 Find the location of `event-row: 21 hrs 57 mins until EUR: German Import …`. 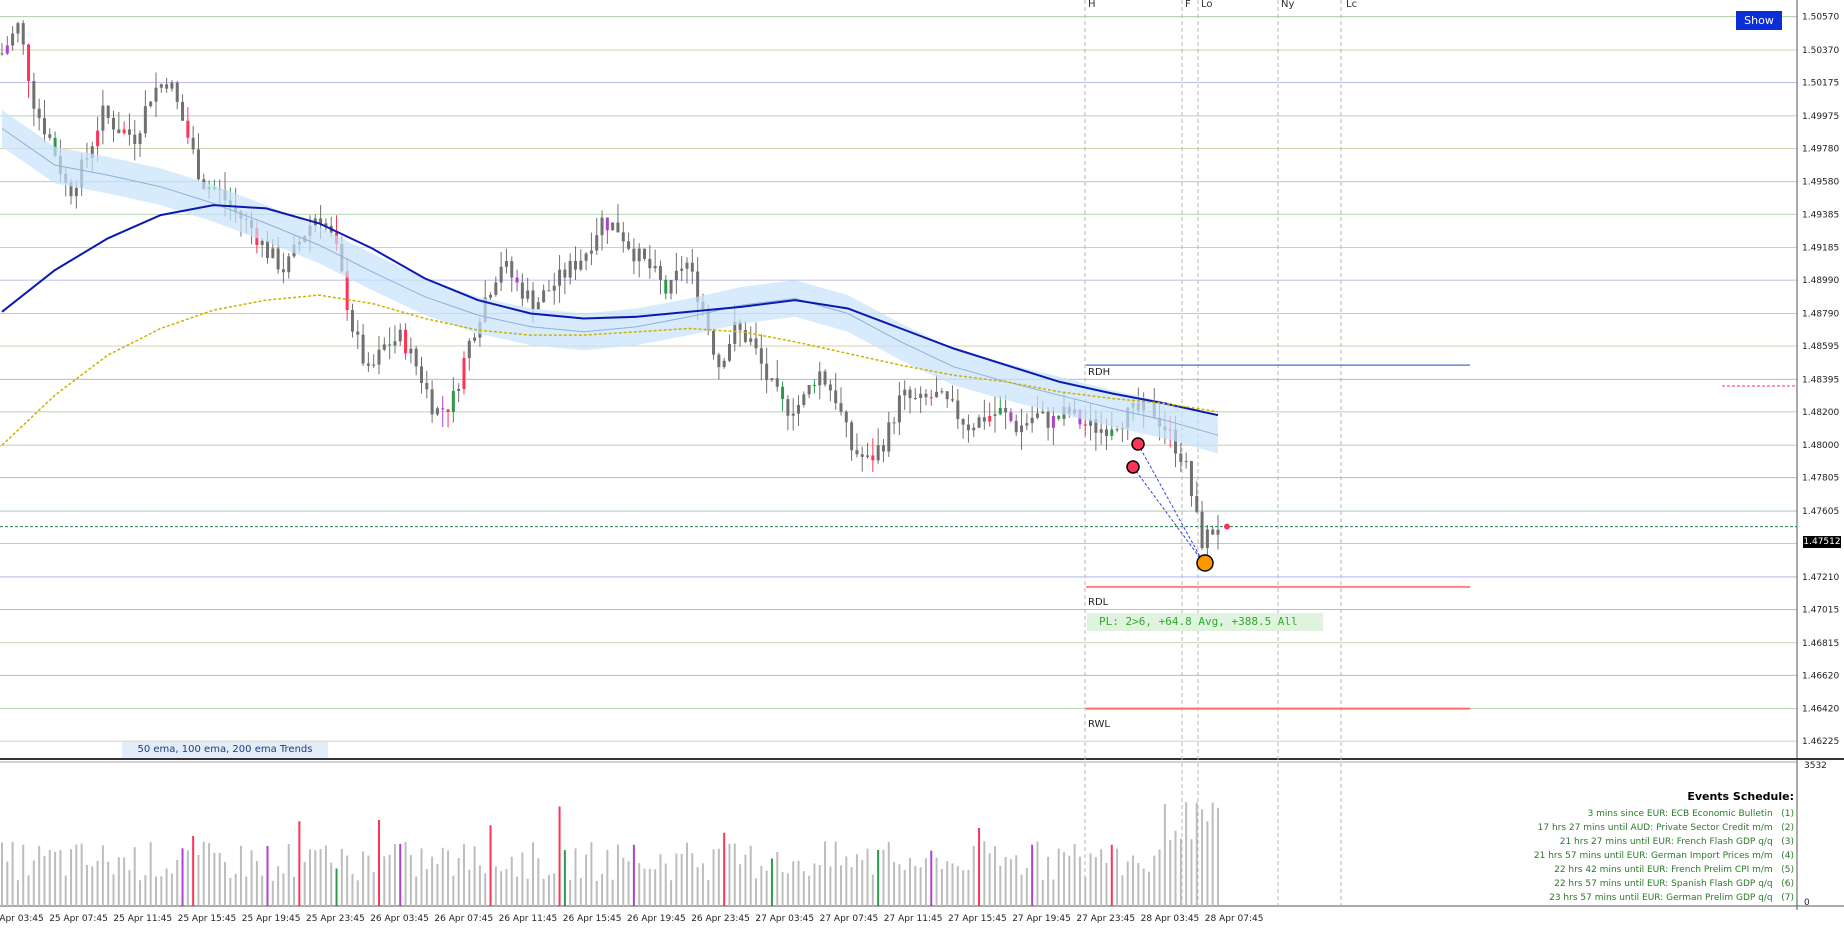

event-row: 21 hrs 57 mins until EUR: German Import … is located at coordinates (1663, 856).